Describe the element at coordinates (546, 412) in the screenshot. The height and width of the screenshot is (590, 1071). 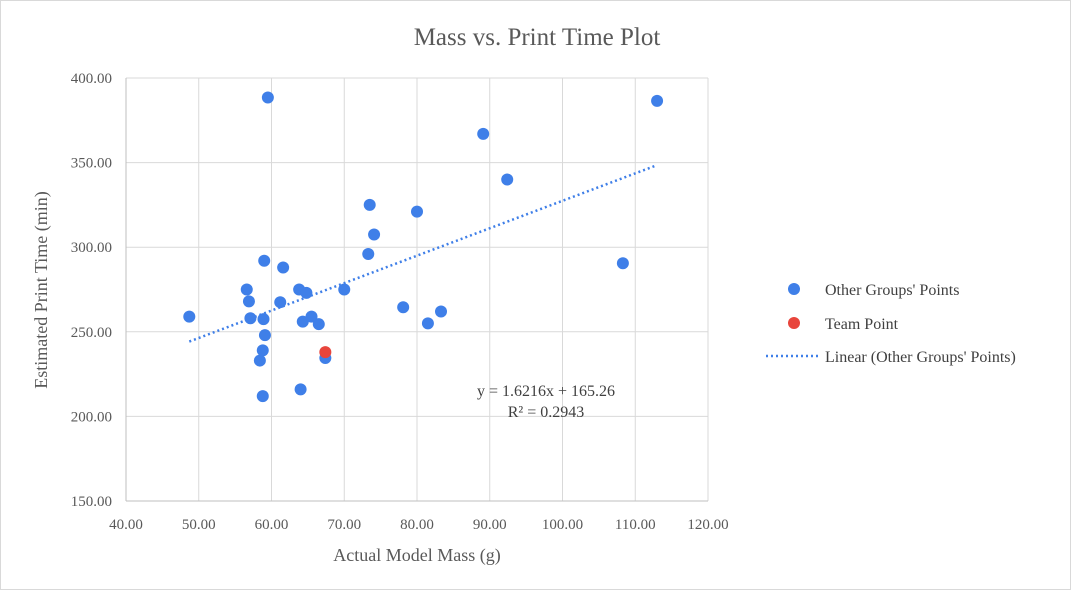
I see `trendline-r-squared: R² = 0.2943` at that location.